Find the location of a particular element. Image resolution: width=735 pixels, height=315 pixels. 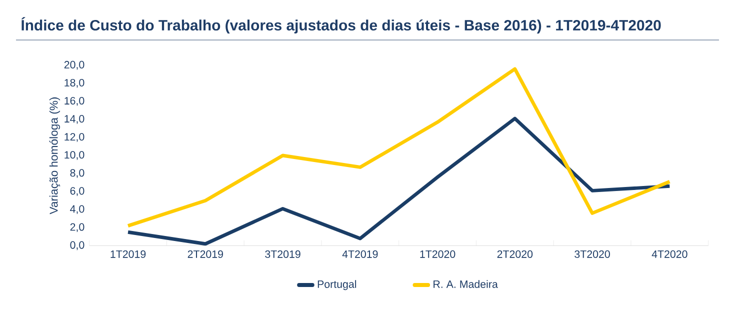

x-tick-label: 2T2019 is located at coordinates (205, 254).